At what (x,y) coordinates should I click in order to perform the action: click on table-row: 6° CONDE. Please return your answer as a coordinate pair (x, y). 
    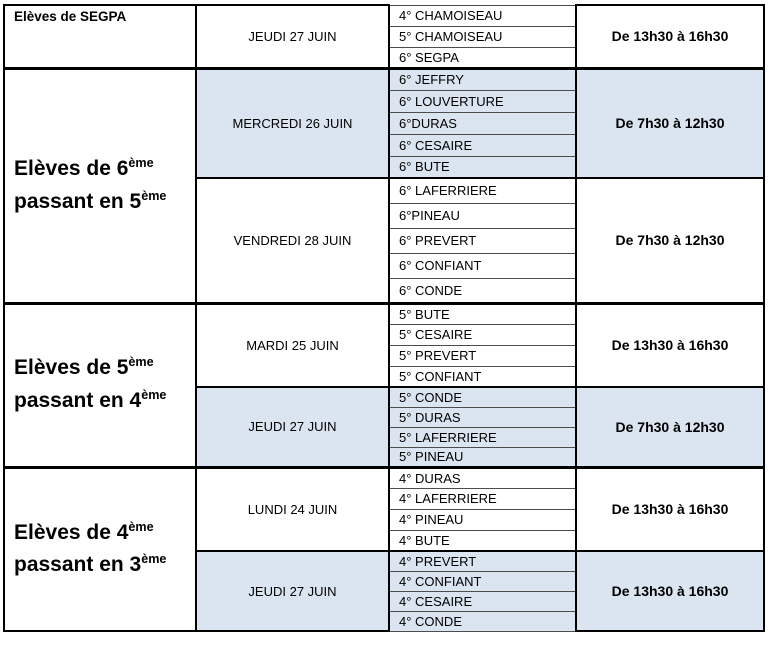
    Looking at the image, I should click on (384, 290).